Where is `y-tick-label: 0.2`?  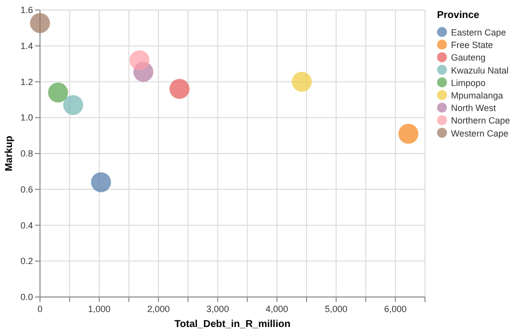 y-tick-label: 0.2 is located at coordinates (26, 261).